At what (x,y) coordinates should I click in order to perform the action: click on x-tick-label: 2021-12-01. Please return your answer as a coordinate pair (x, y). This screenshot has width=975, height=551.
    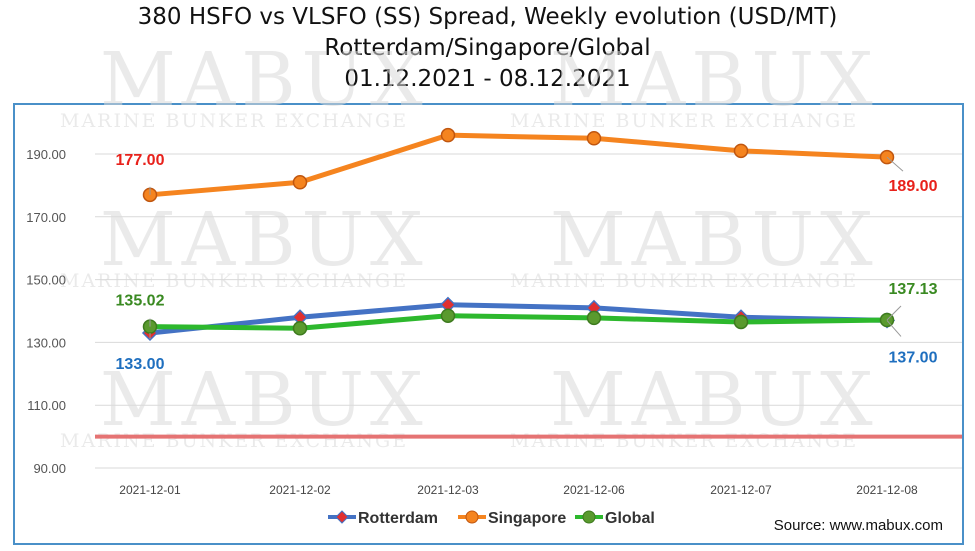
    Looking at the image, I should click on (150, 490).